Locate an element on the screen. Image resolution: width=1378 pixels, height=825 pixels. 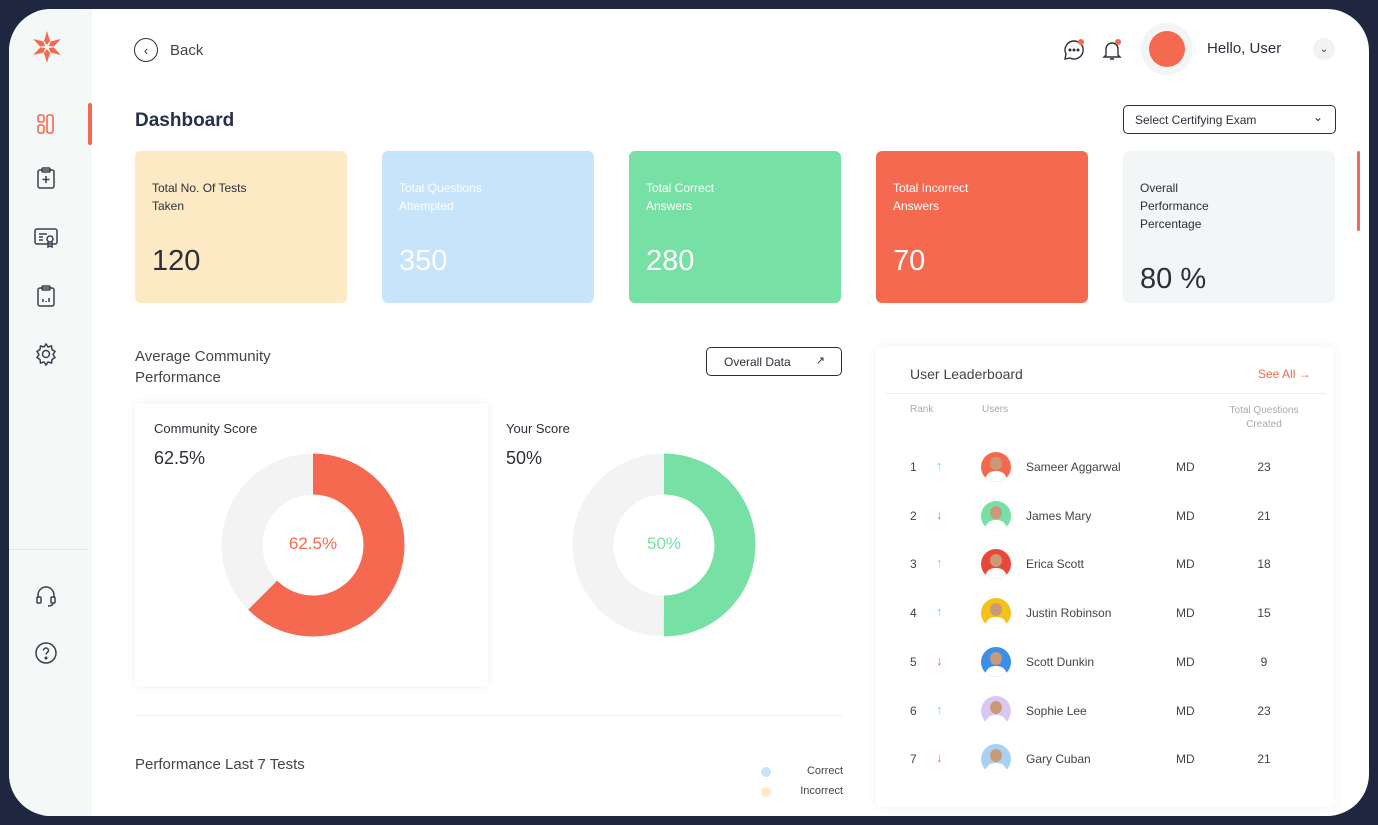
leaderboard-row: 3 ↑ Erica Scott MD 18 is located at coordinates (1105, 564).